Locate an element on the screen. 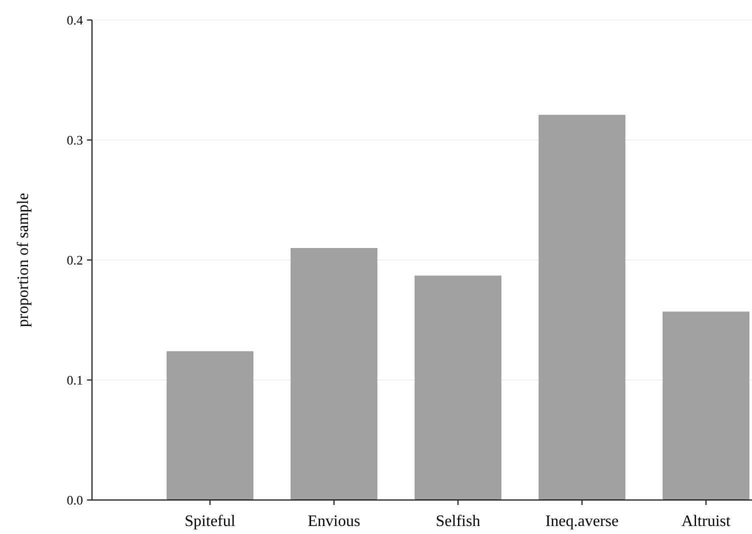  x-tick-label: Envious is located at coordinates (334, 521).